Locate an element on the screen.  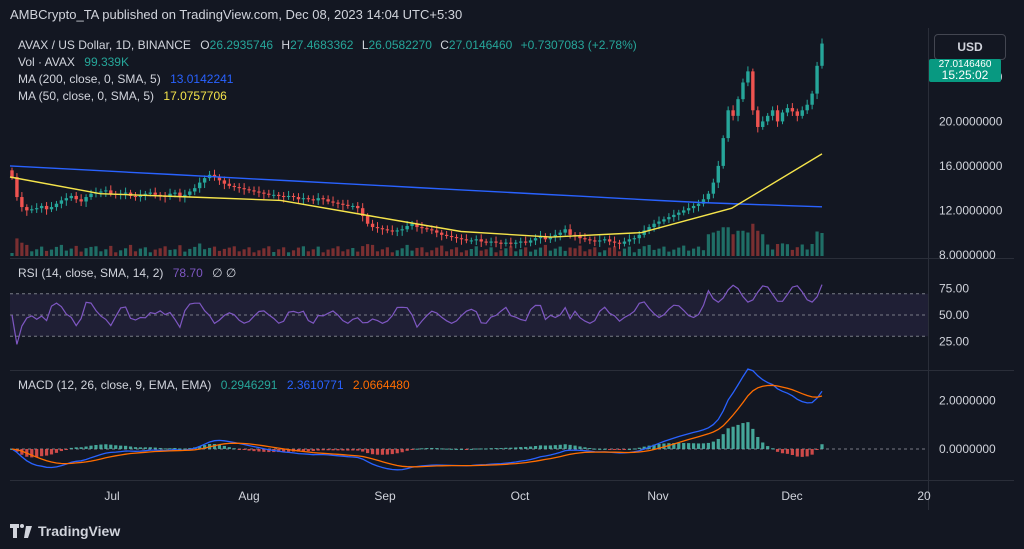
close-label: C is located at coordinates (444, 45).